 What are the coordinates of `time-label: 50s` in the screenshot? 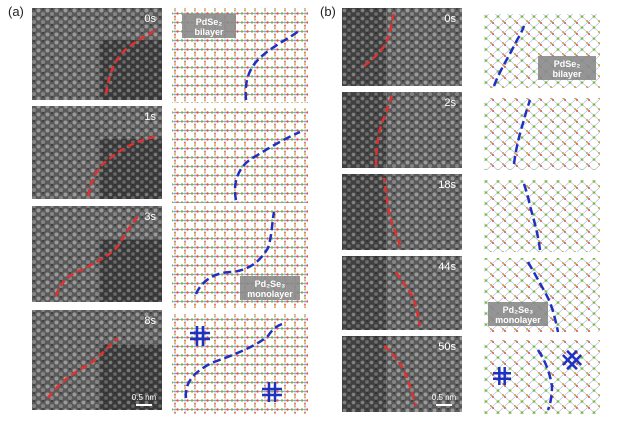 It's located at (447, 347).